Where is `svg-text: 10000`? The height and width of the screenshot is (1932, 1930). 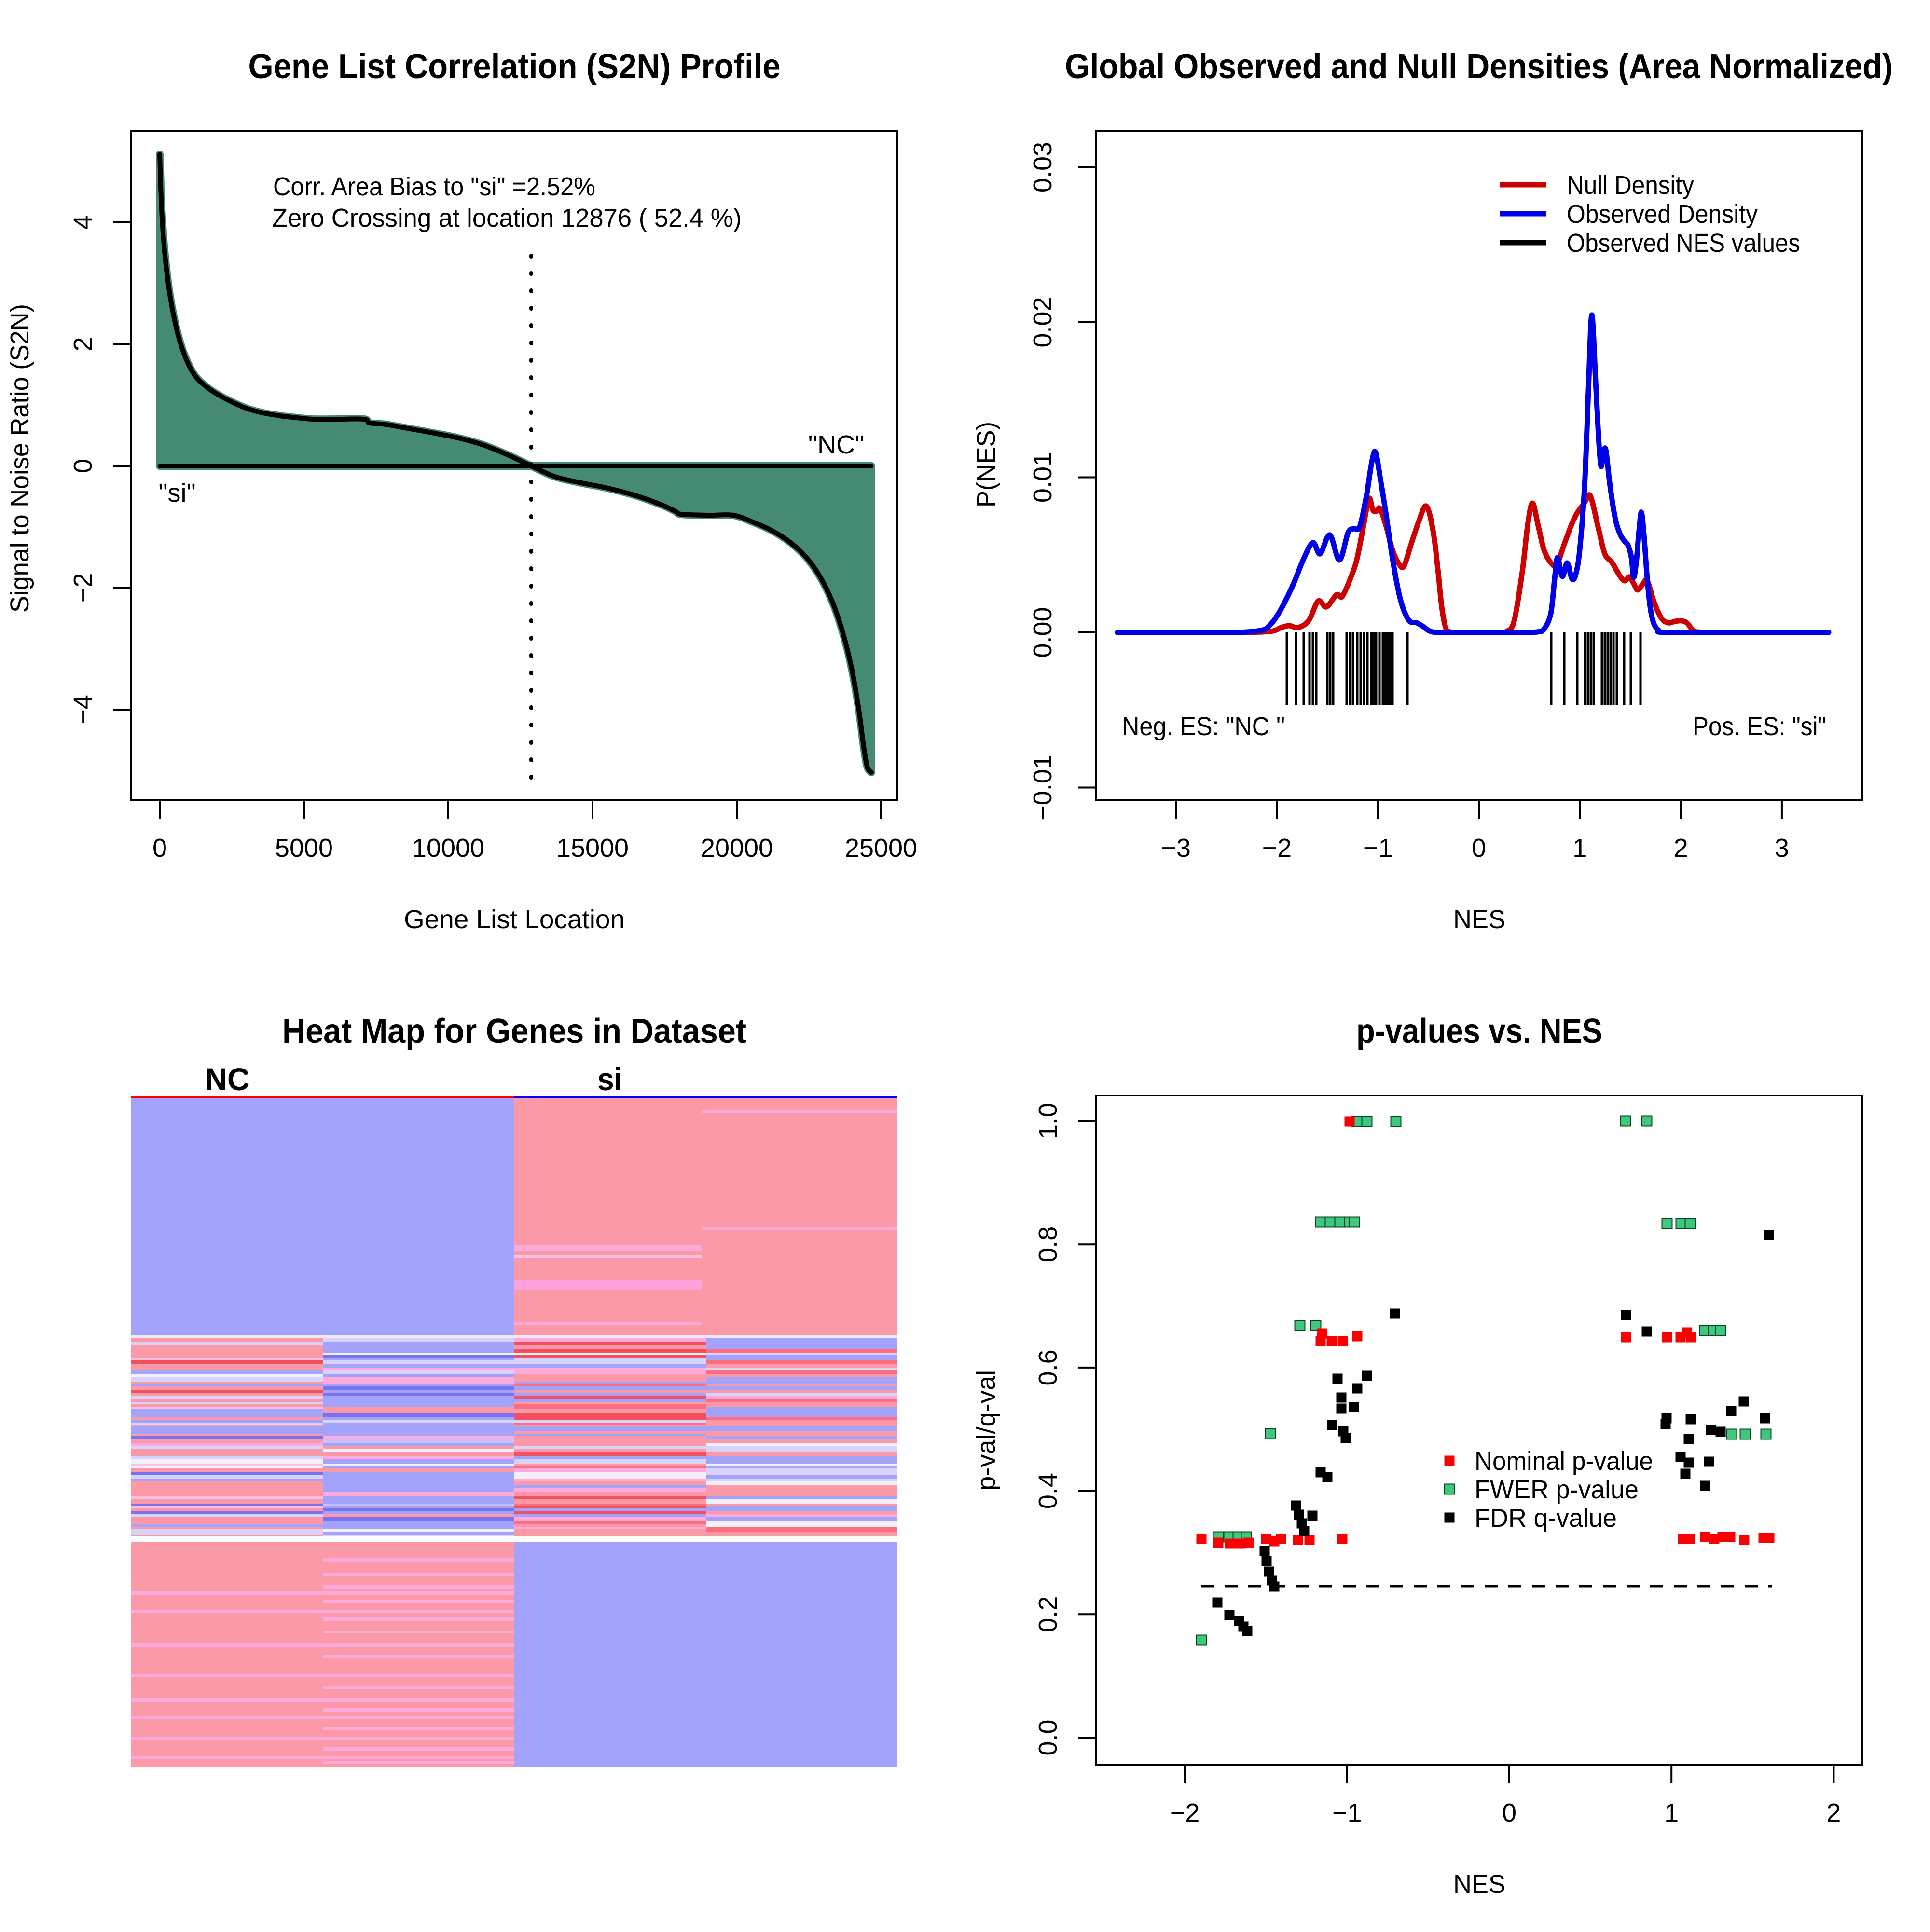
svg-text: 10000 is located at coordinates (448, 849).